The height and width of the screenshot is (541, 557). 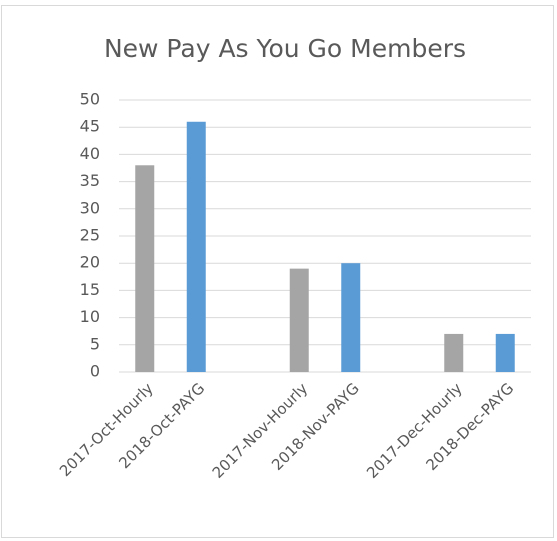 I want to click on y-tick-label: 45, so click(x=90, y=126).